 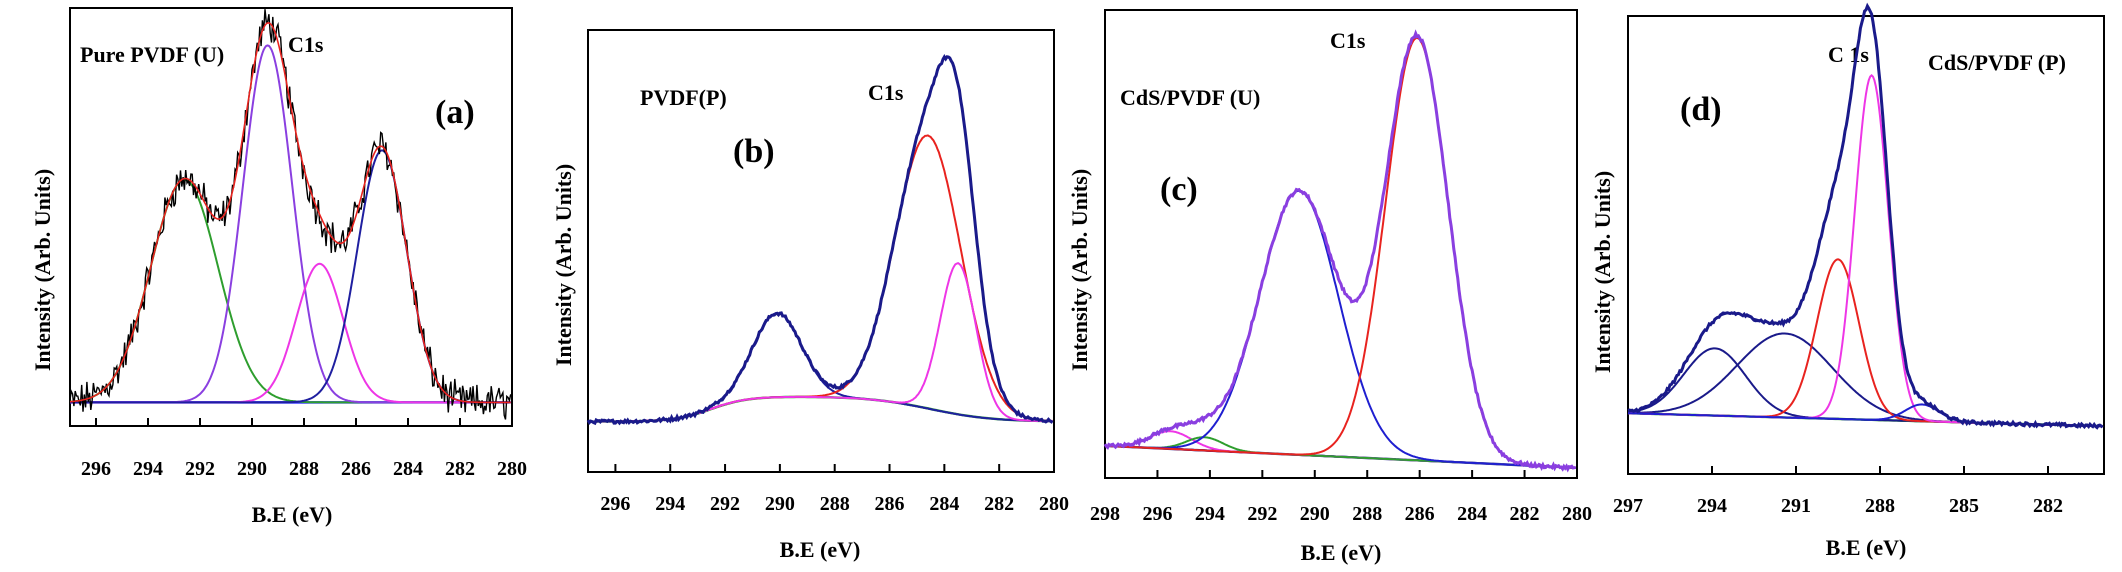 What do you see at coordinates (1628, 506) in the screenshot?
I see `x-tick-label: 297` at bounding box center [1628, 506].